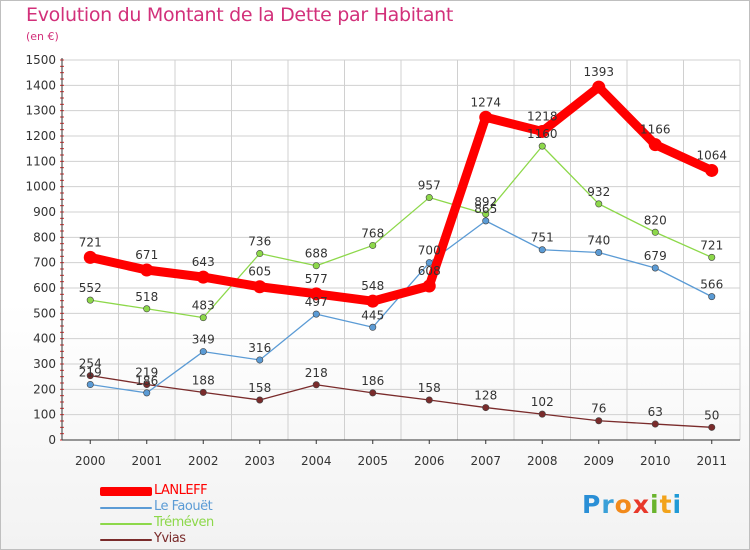 Image resolution: width=750 pixels, height=550 pixels. What do you see at coordinates (259, 348) in the screenshot?
I see `data-label: 316` at bounding box center [259, 348].